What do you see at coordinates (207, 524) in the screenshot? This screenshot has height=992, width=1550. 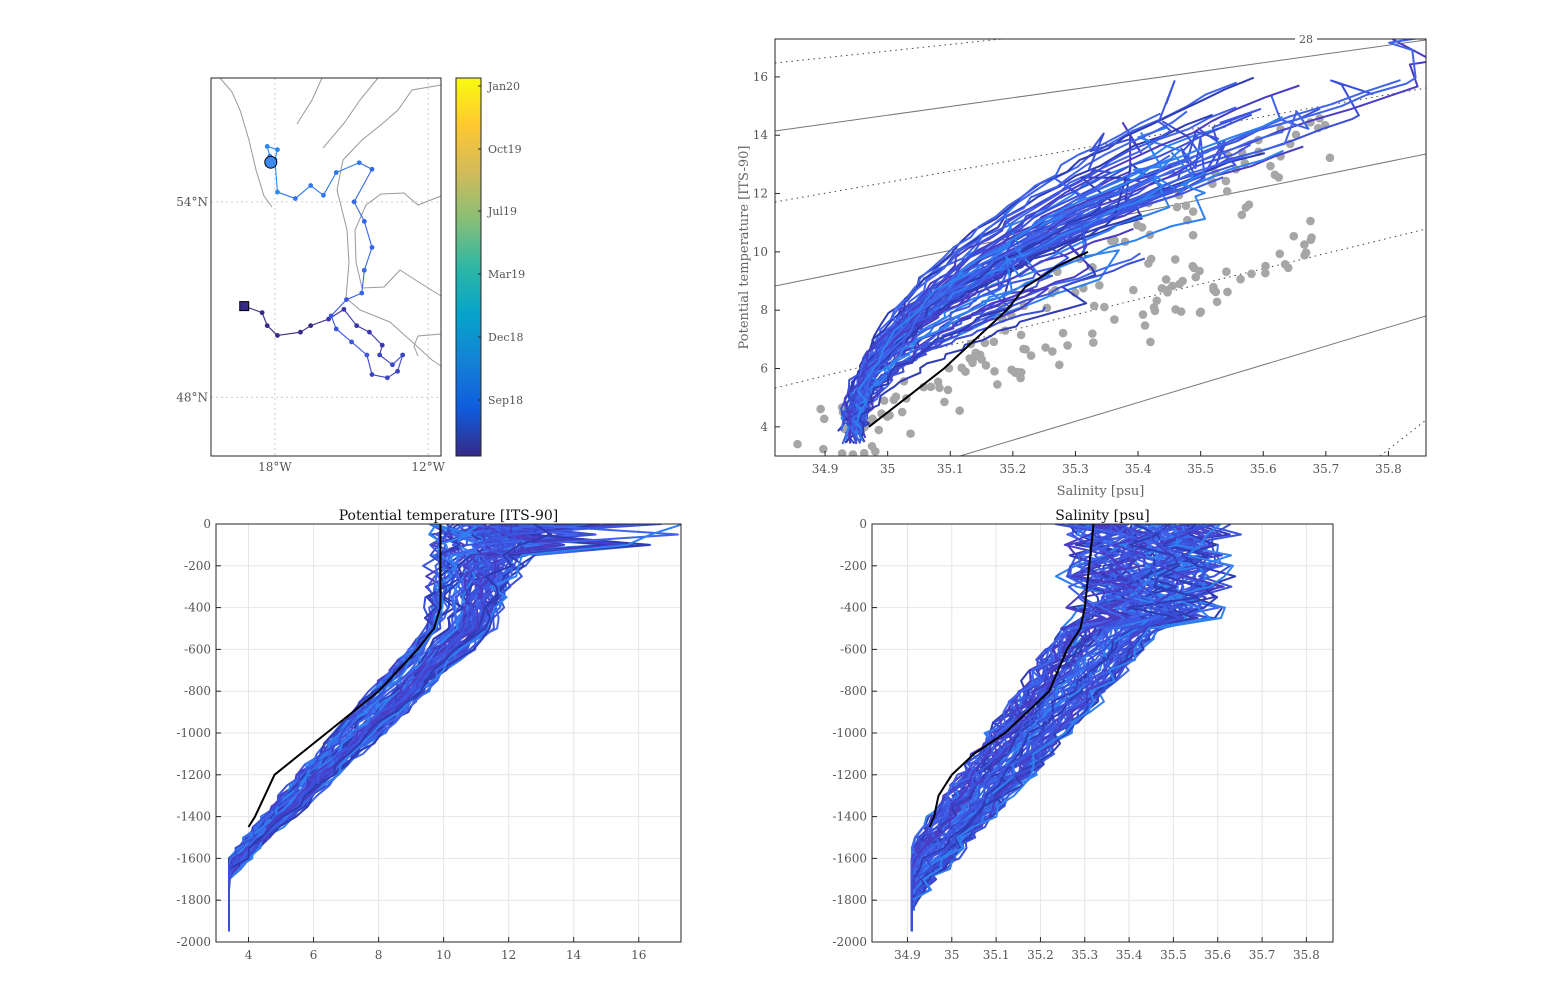 I see `profile-y-tick-label: 0` at bounding box center [207, 524].